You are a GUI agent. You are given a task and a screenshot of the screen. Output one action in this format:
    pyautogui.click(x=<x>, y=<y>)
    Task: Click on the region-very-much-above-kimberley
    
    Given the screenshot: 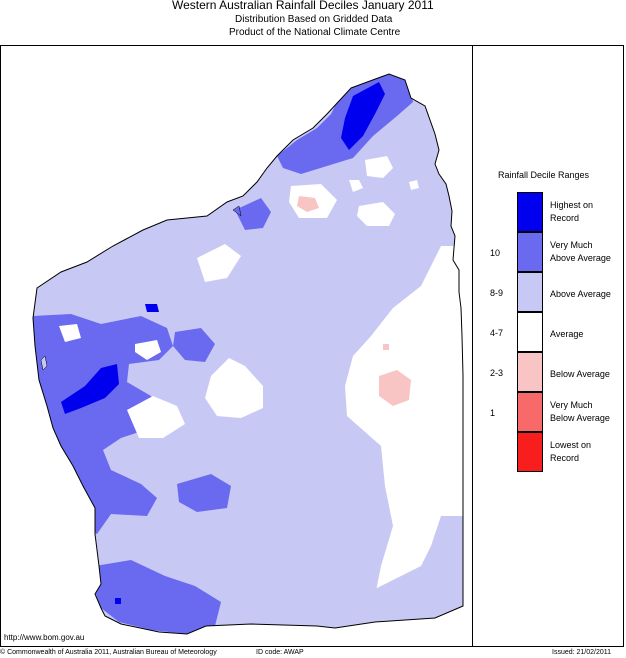 What is the action you would take?
    pyautogui.click(x=253, y=214)
    